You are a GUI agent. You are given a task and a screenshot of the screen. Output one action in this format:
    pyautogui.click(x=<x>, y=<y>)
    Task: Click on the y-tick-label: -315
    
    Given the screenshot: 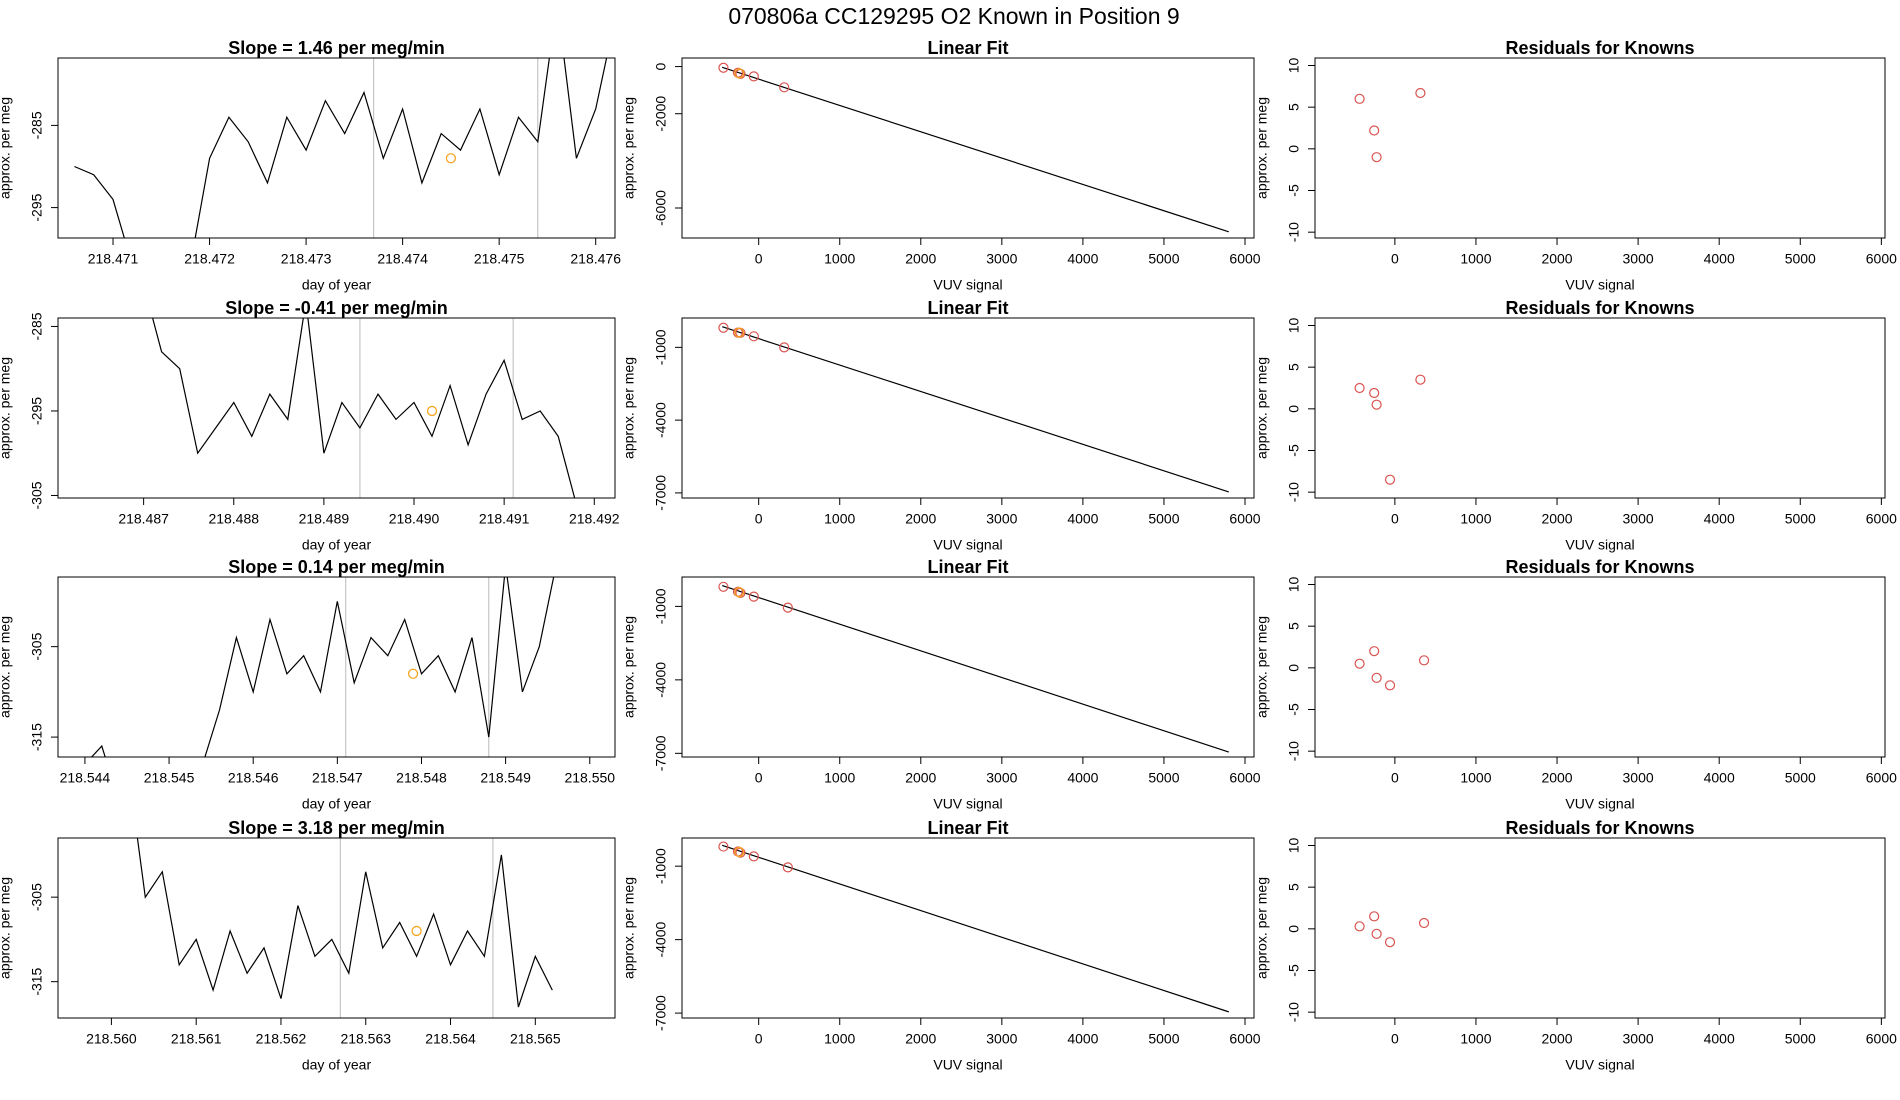 What is the action you would take?
    pyautogui.click(x=37, y=981)
    